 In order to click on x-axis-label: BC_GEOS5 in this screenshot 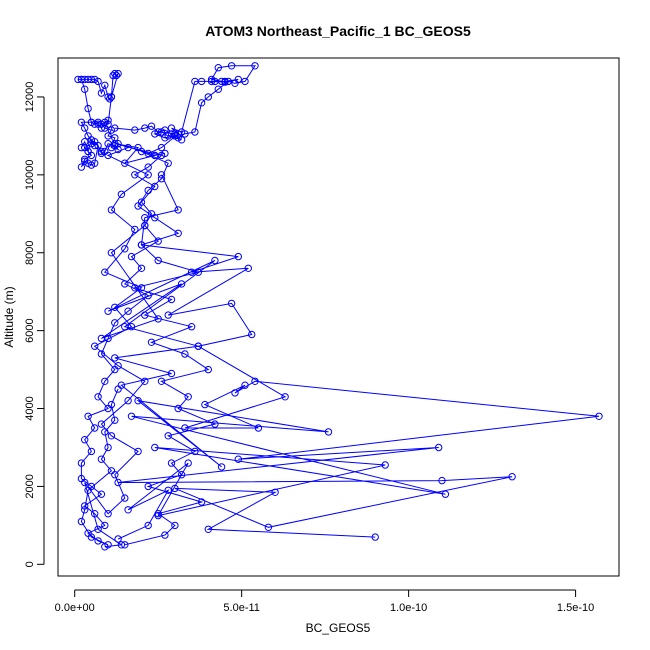, I will do `click(338, 628)`.